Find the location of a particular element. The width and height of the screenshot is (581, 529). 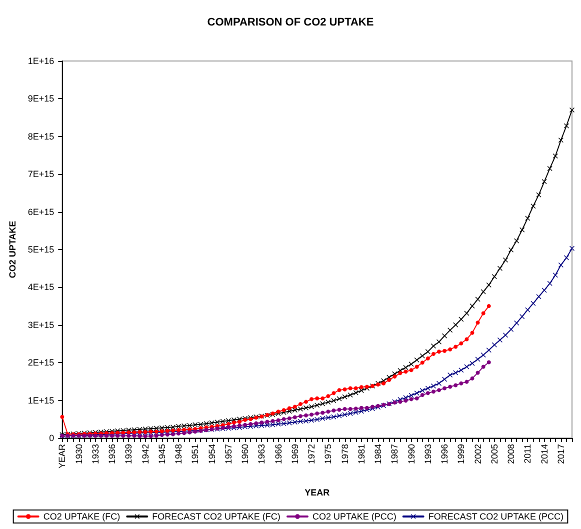

chart-title: COMPARISON OF CO2 UPTAKE is located at coordinates (290, 22).